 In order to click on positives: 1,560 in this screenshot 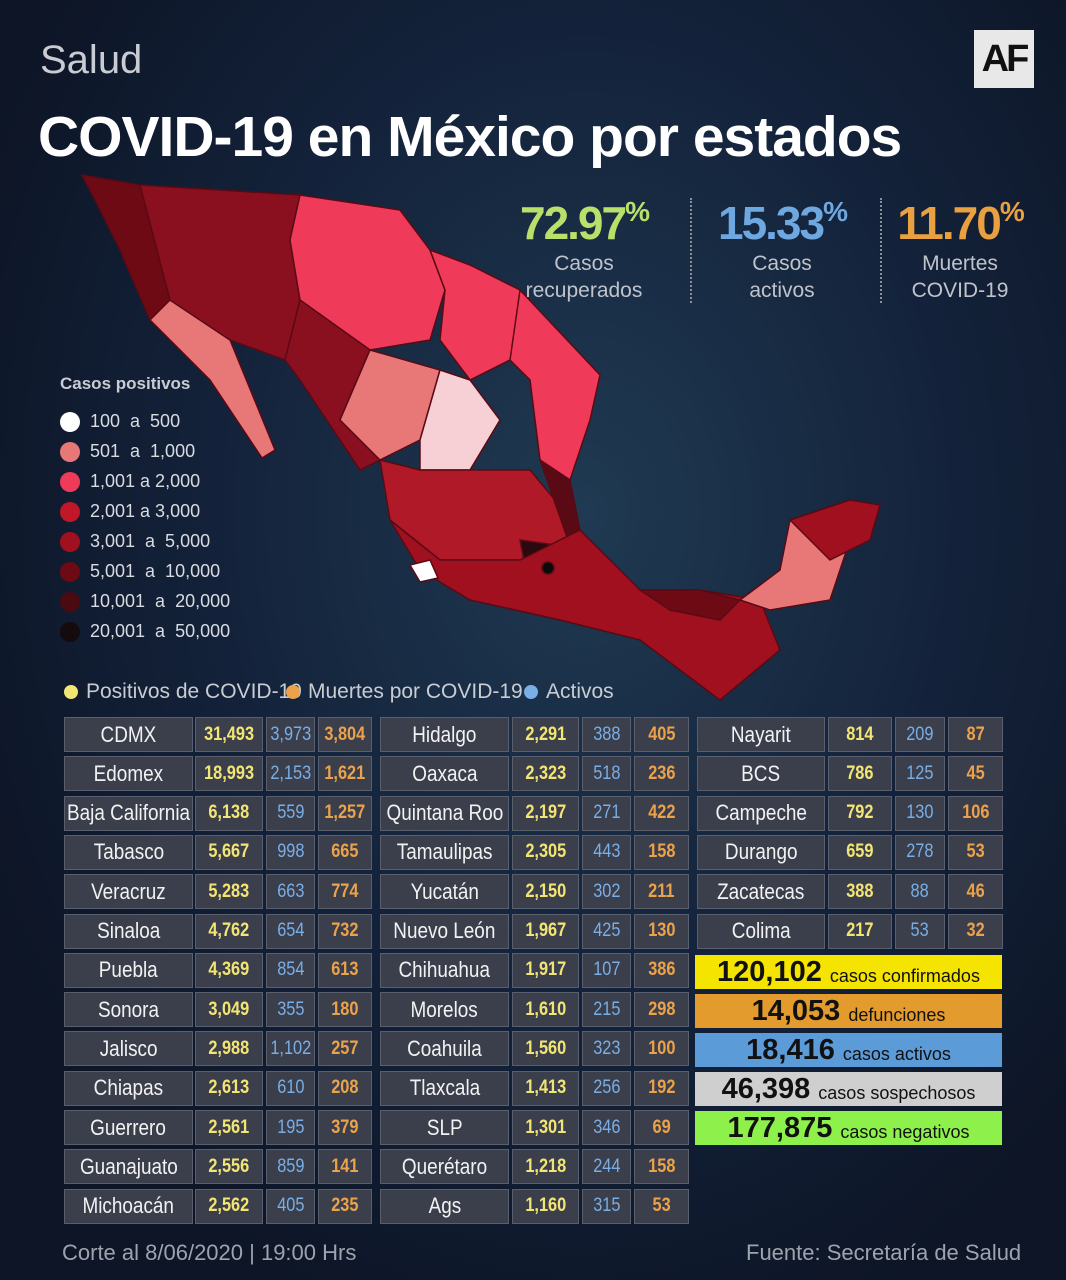, I will do `click(545, 1049)`.